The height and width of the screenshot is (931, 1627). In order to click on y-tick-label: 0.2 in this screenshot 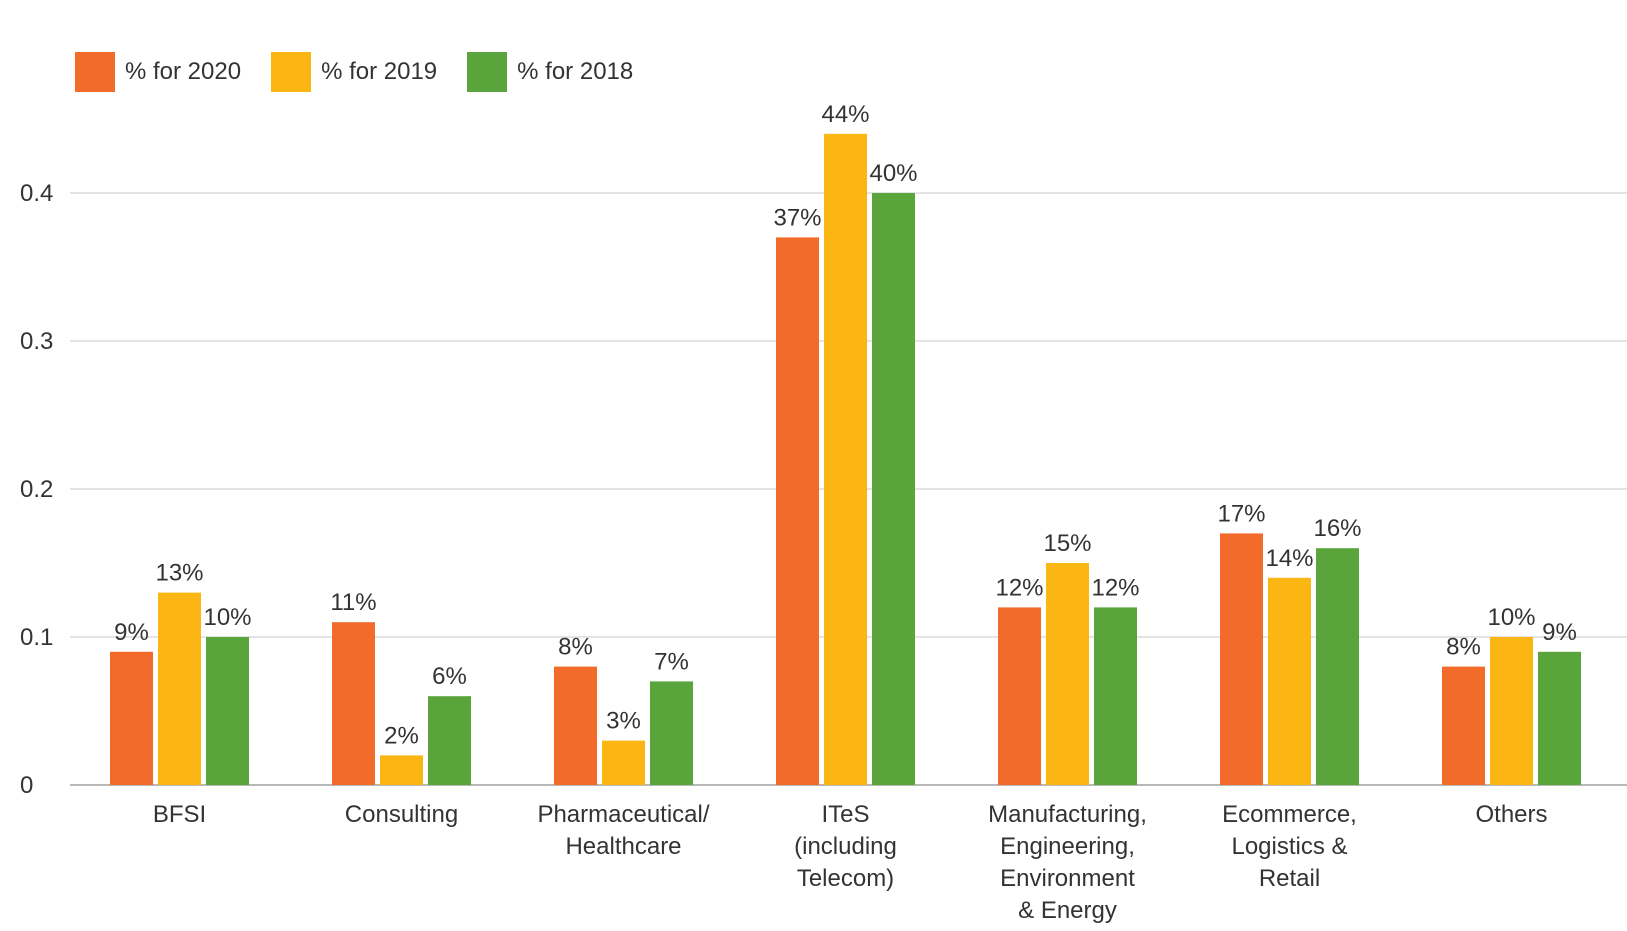, I will do `click(36, 489)`.